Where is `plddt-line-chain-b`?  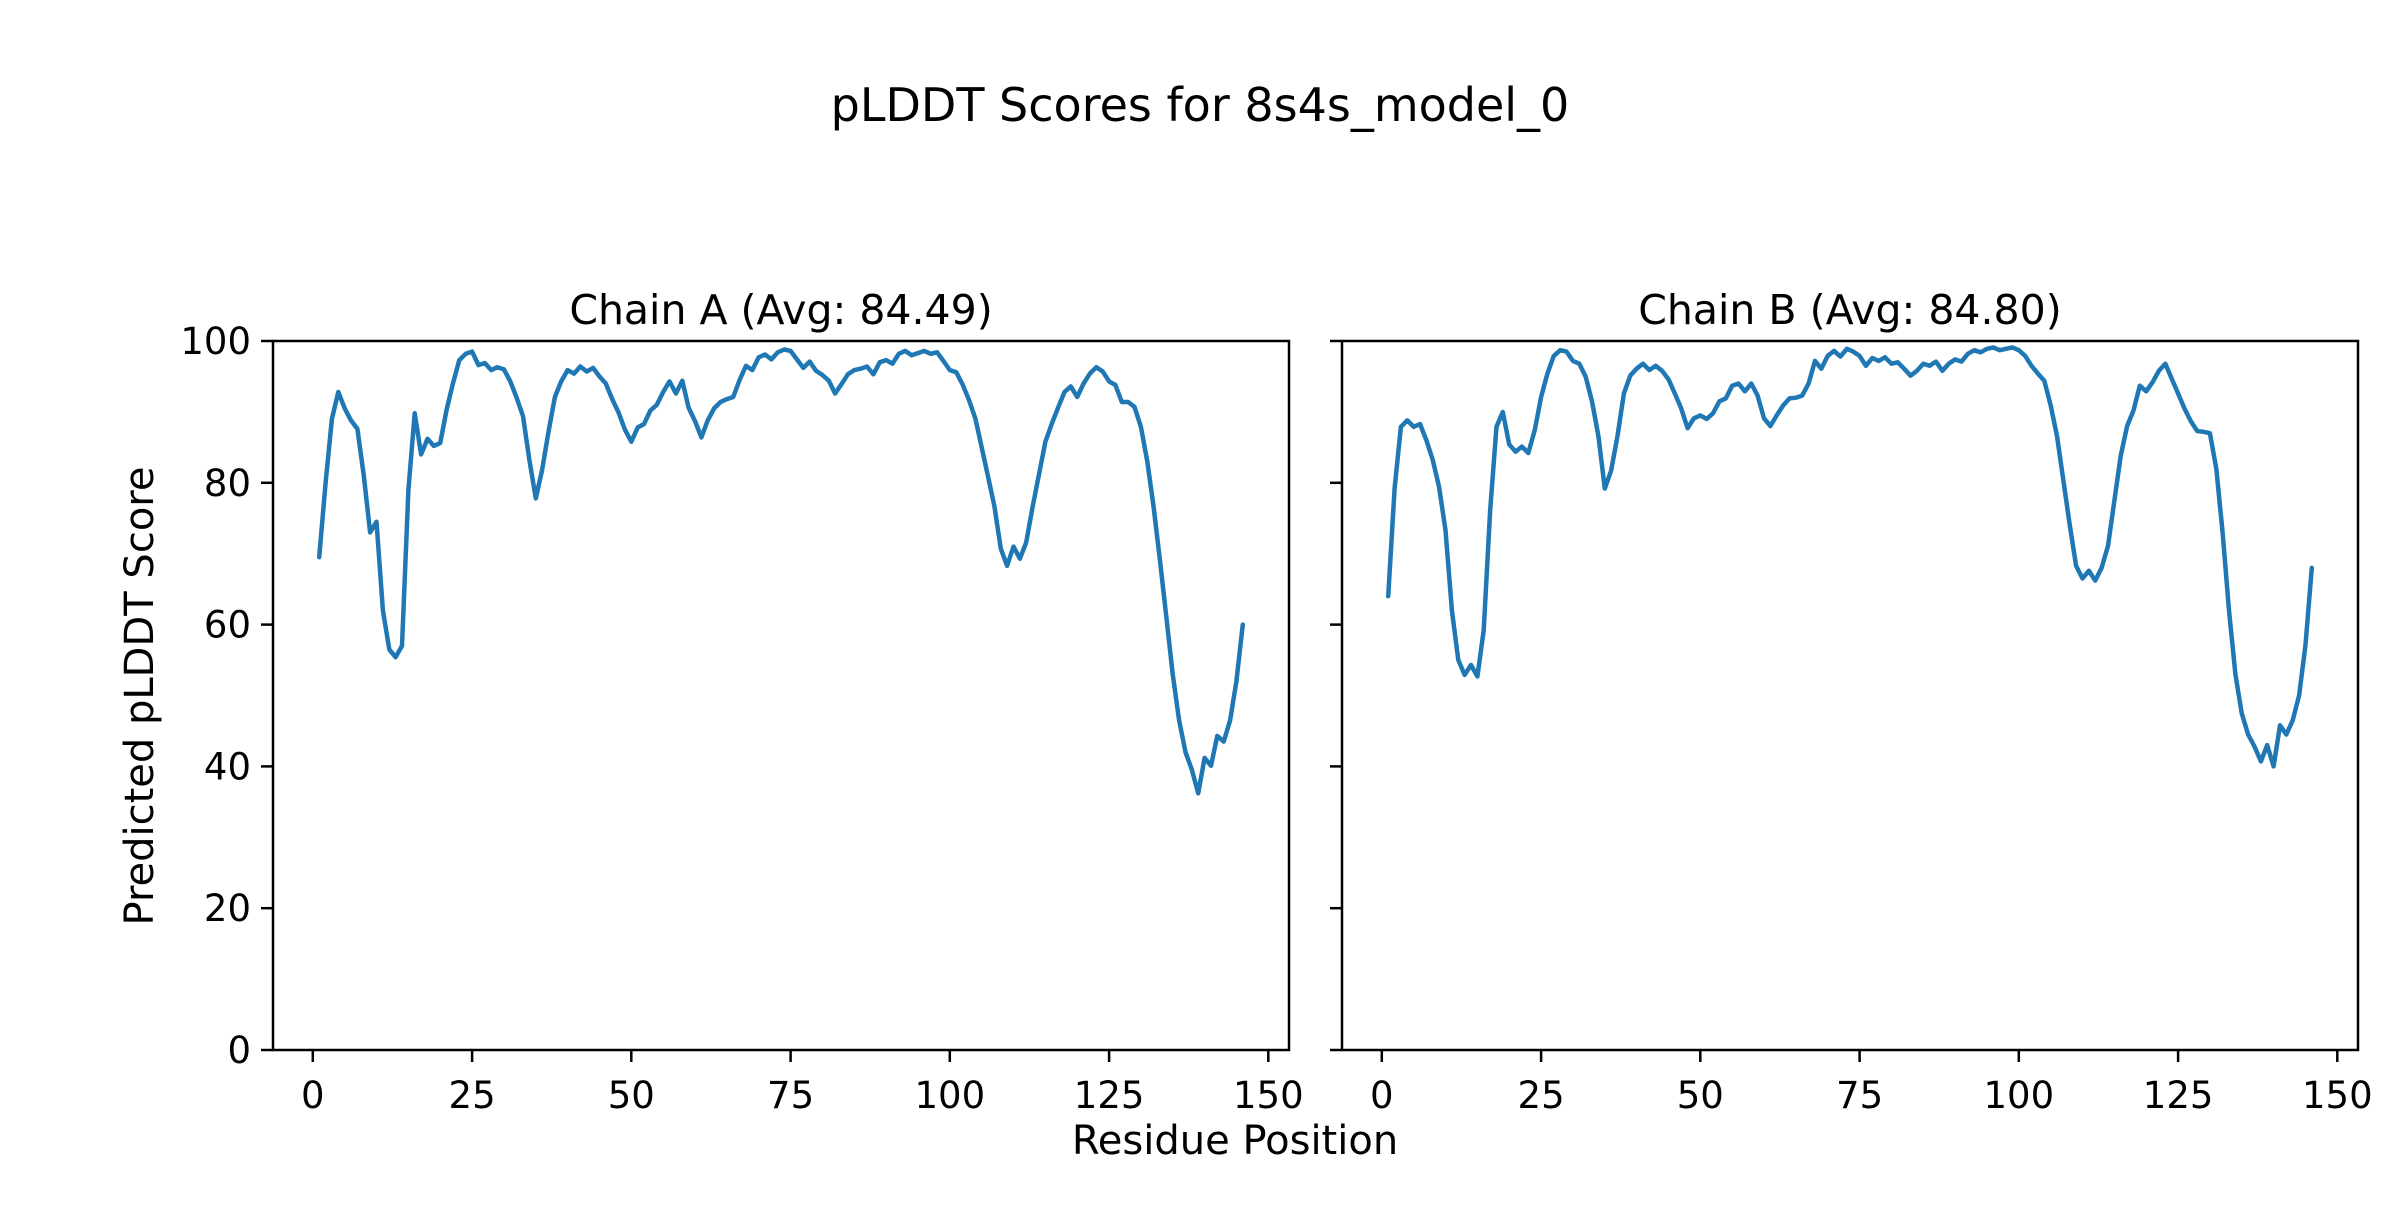 plddt-line-chain-b is located at coordinates (1850, 557).